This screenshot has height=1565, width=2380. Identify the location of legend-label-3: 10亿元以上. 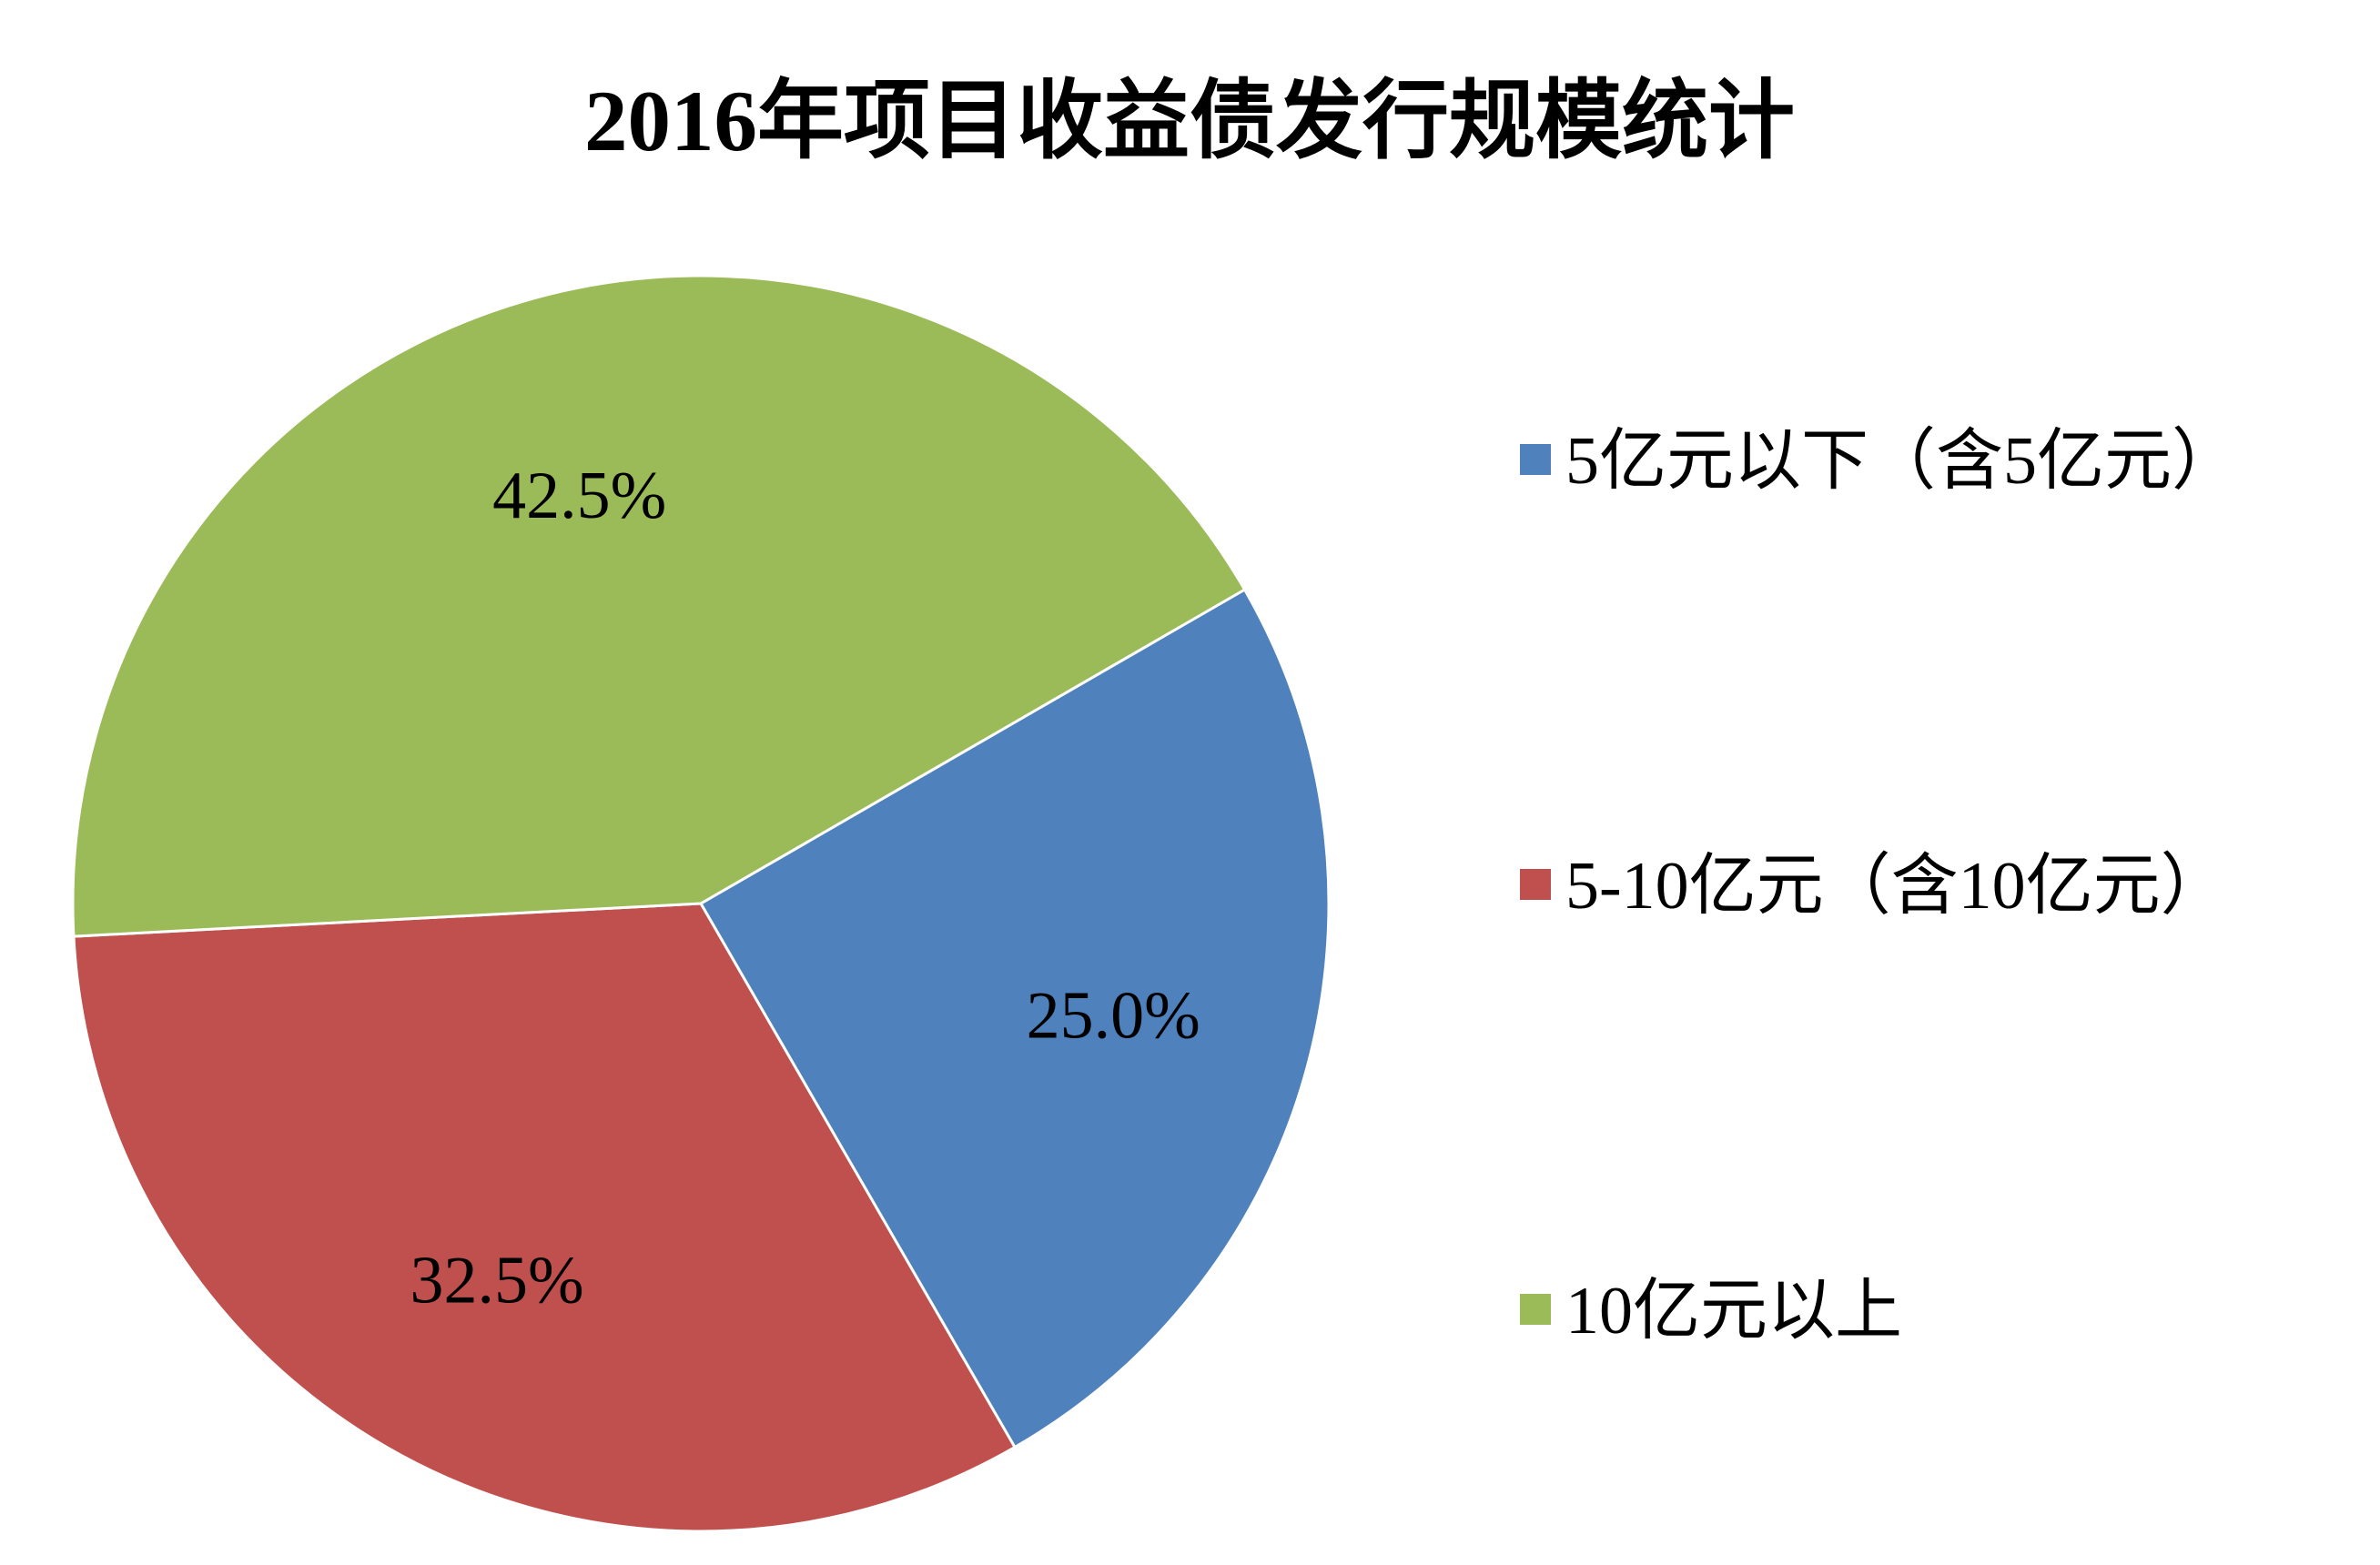
(1733, 1311).